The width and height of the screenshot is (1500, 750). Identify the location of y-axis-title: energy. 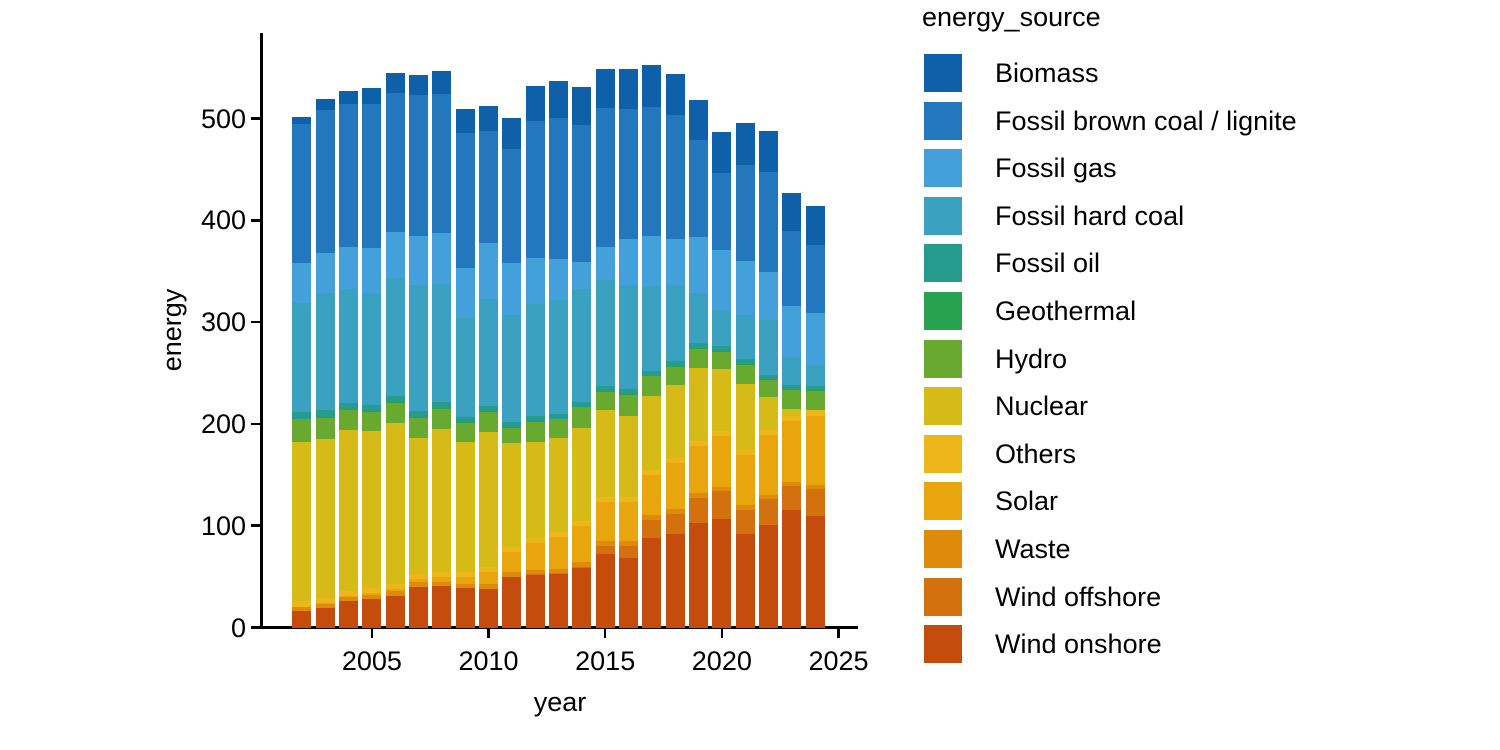
(172, 330).